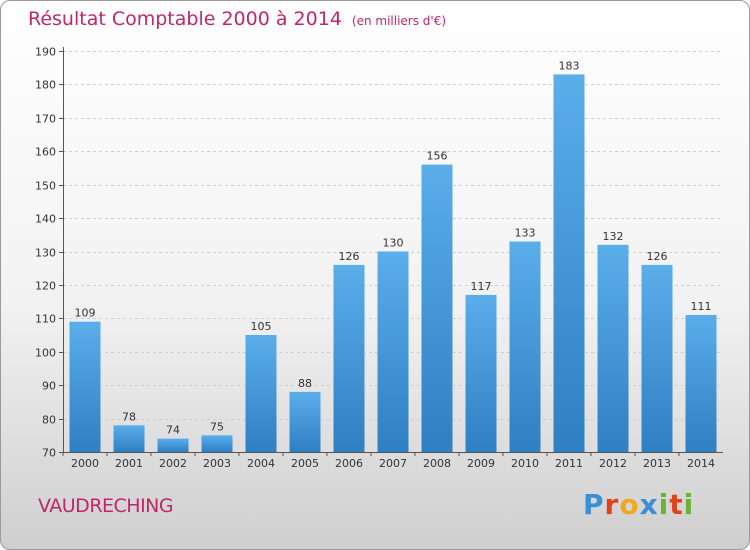  I want to click on brand-logo: Proxiti, so click(639, 504).